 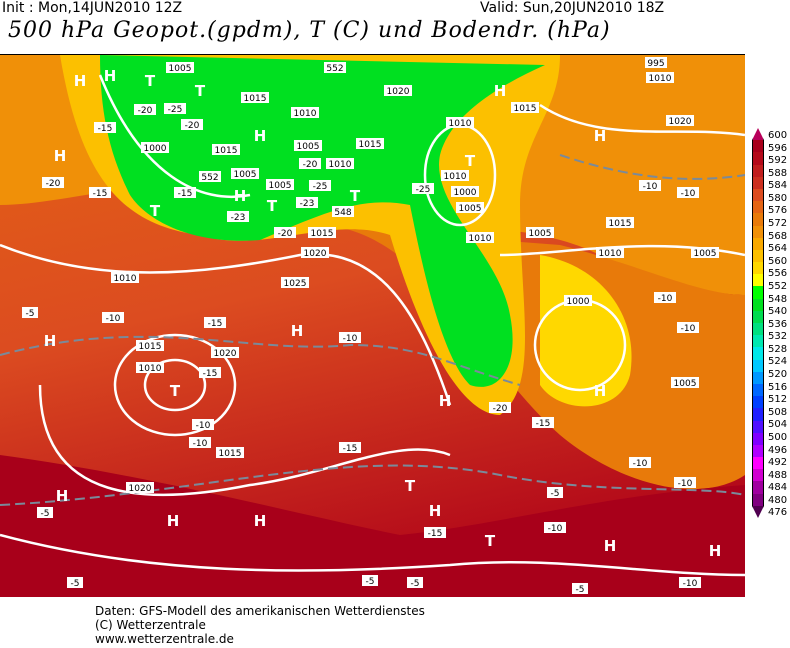 I want to click on legend-label: 528, so click(x=778, y=349).